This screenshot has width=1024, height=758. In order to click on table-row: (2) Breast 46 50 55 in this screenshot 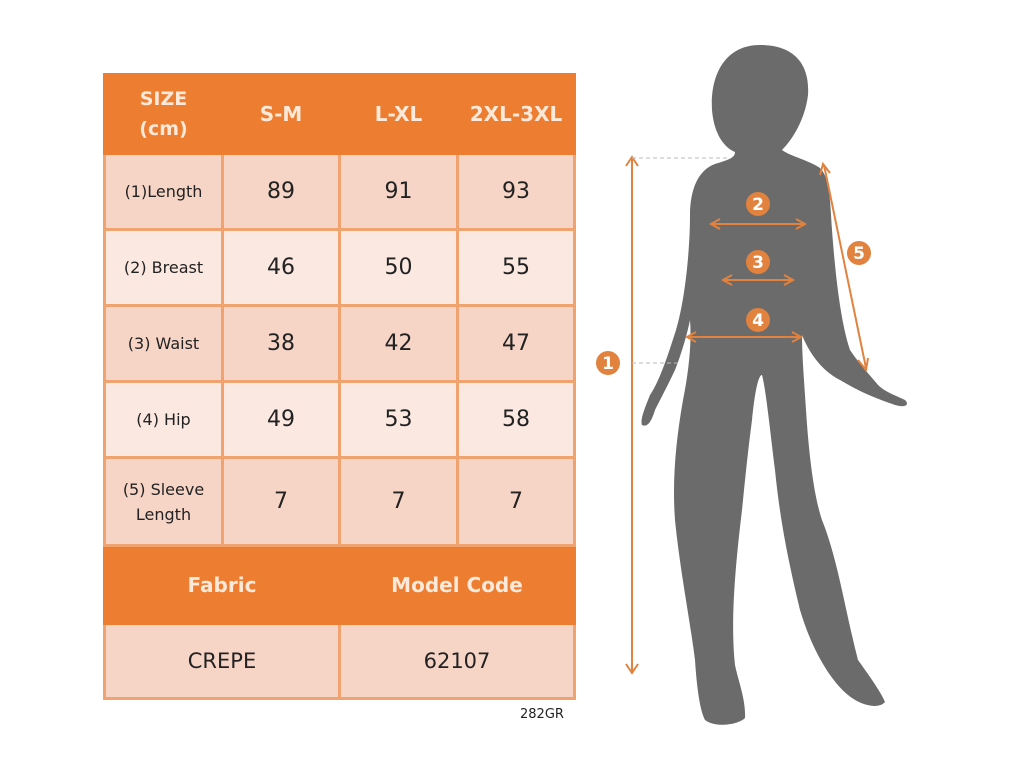, I will do `click(339, 267)`.